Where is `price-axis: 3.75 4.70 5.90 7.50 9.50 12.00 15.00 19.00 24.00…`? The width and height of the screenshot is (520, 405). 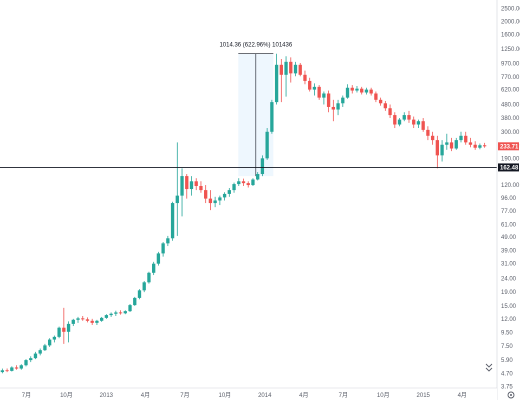 price-axis: 3.75 4.70 5.90 7.50 9.50 12.00 15.00 19.00 24.00… is located at coordinates (508, 200).